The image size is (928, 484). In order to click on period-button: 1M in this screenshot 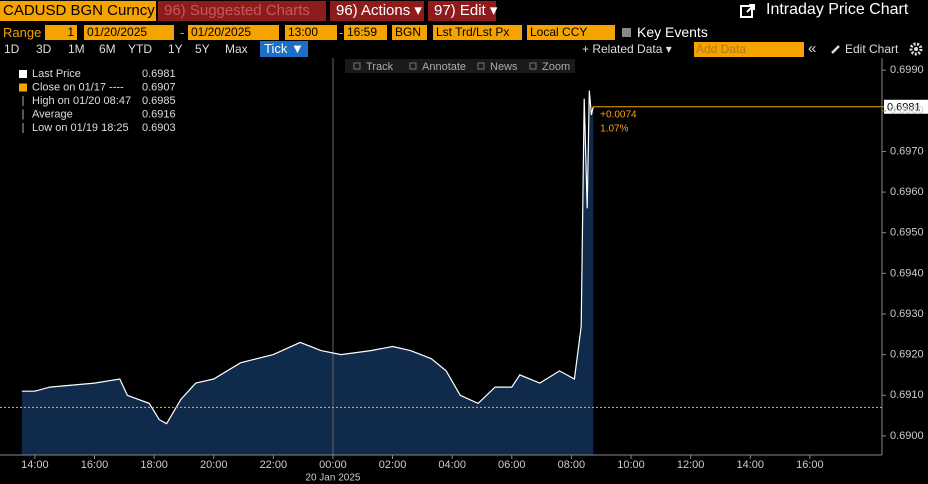, I will do `click(76, 49)`.